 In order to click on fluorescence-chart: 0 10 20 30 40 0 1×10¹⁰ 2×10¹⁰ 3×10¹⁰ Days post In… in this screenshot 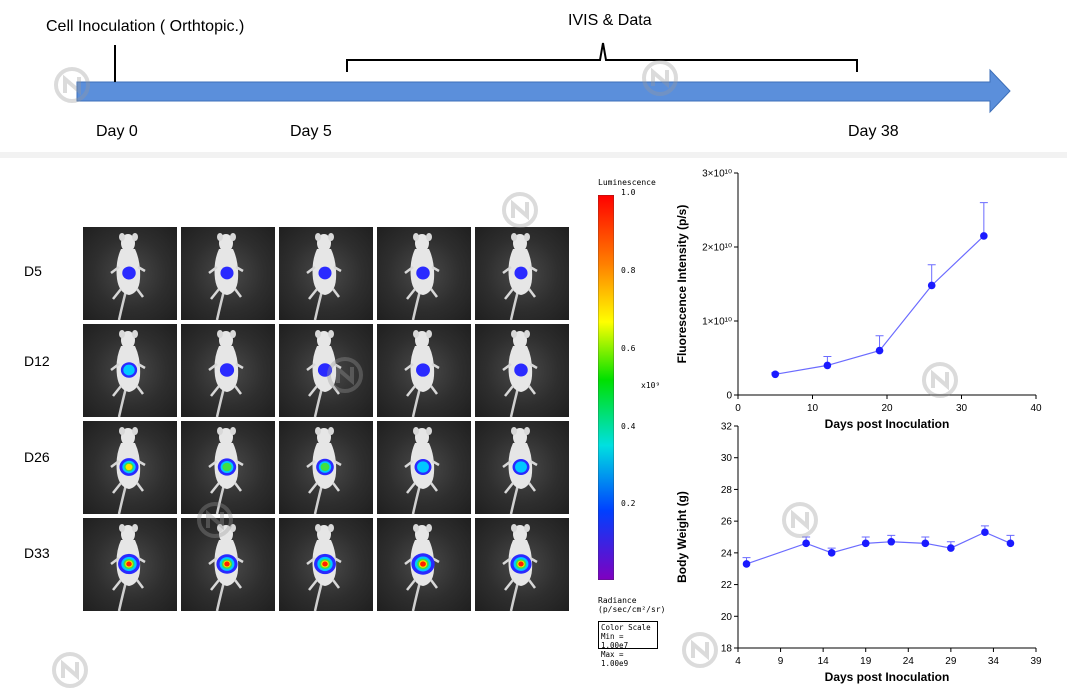, I will do `click(858, 300)`.